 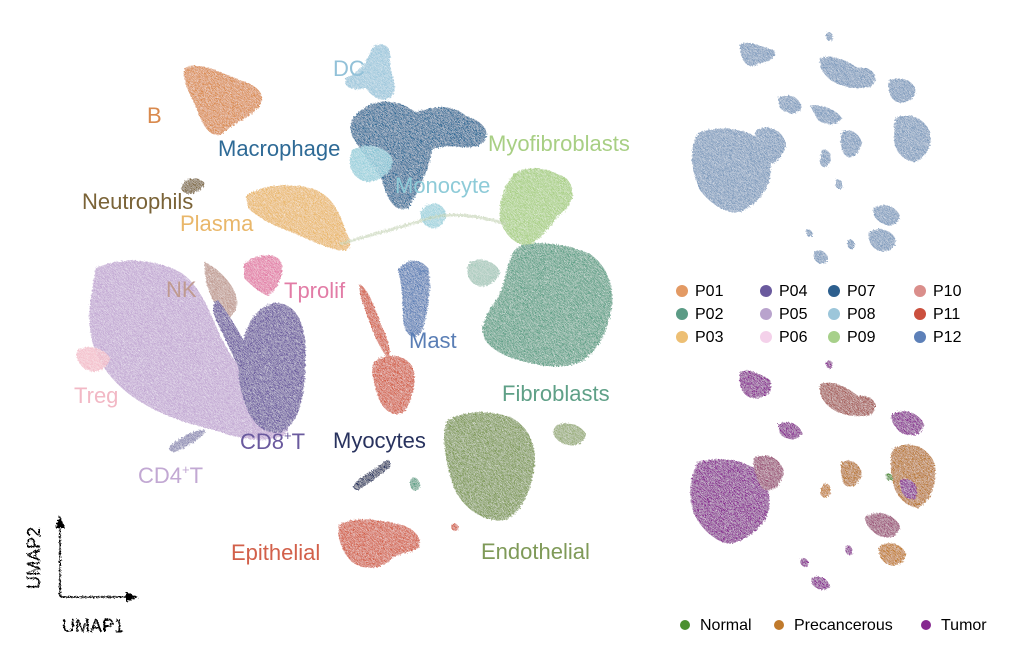 What do you see at coordinates (222, 100) in the screenshot?
I see `cluster-b` at bounding box center [222, 100].